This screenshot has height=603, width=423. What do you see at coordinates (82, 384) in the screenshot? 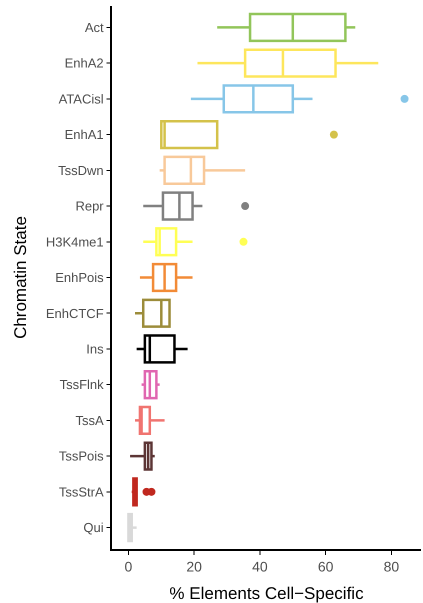
I see `y-tick-label: TssFlnk` at bounding box center [82, 384].